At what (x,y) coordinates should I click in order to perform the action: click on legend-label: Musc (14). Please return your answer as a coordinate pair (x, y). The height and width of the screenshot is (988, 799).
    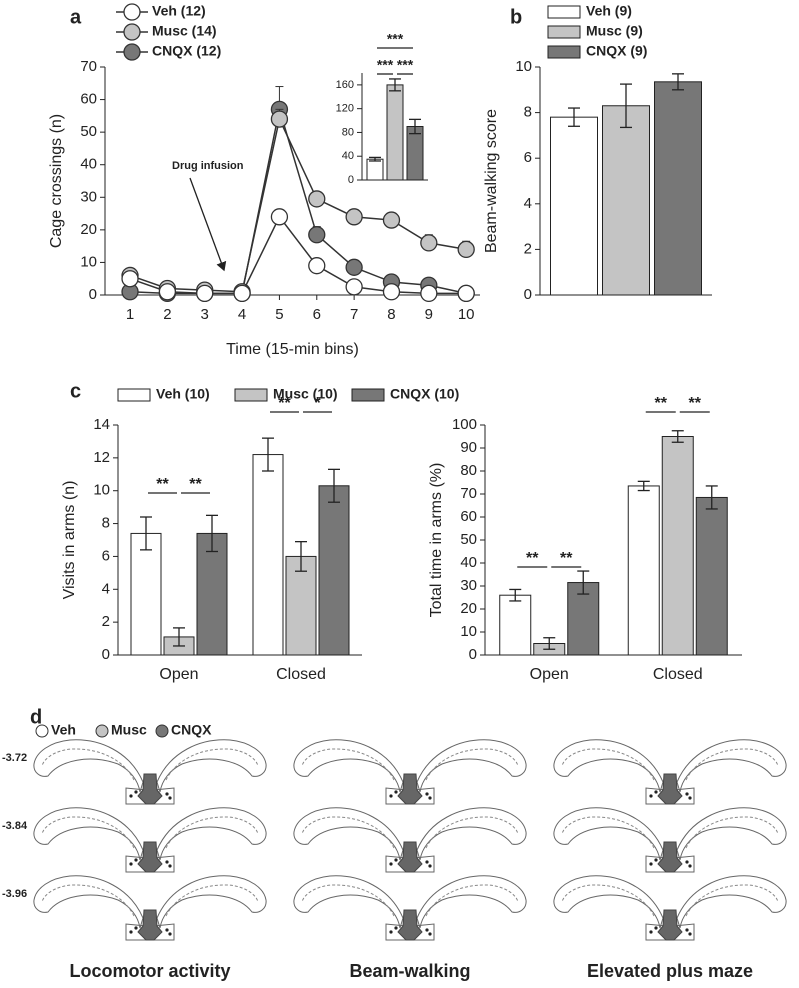
    Looking at the image, I should click on (184, 31).